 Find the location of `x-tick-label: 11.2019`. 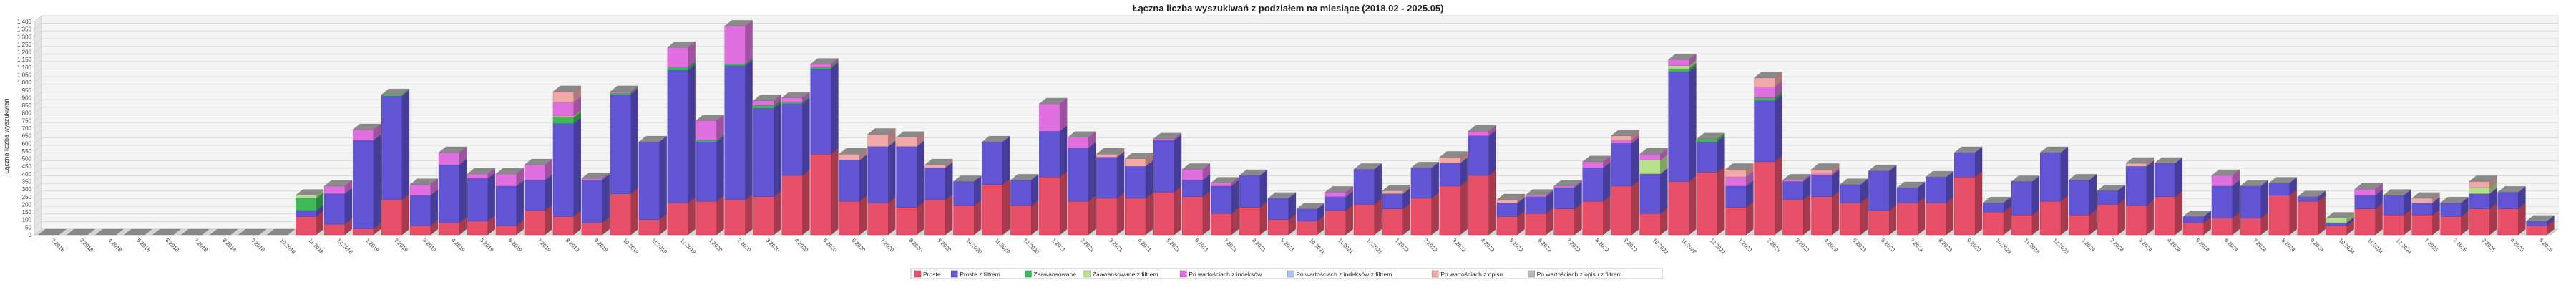

x-tick-label: 11.2019 is located at coordinates (659, 246).